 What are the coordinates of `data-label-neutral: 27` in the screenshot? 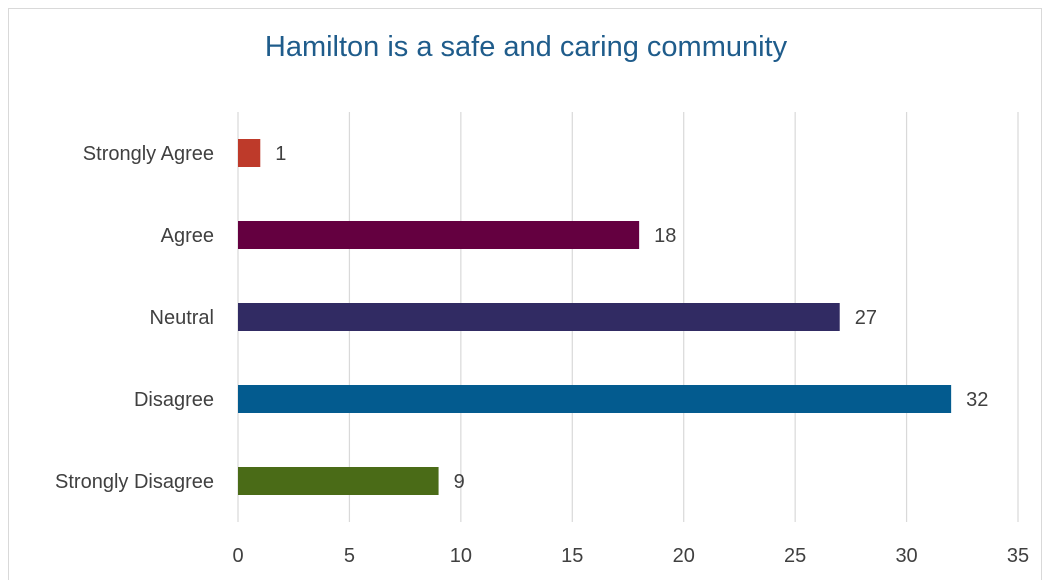 It's located at (866, 318).